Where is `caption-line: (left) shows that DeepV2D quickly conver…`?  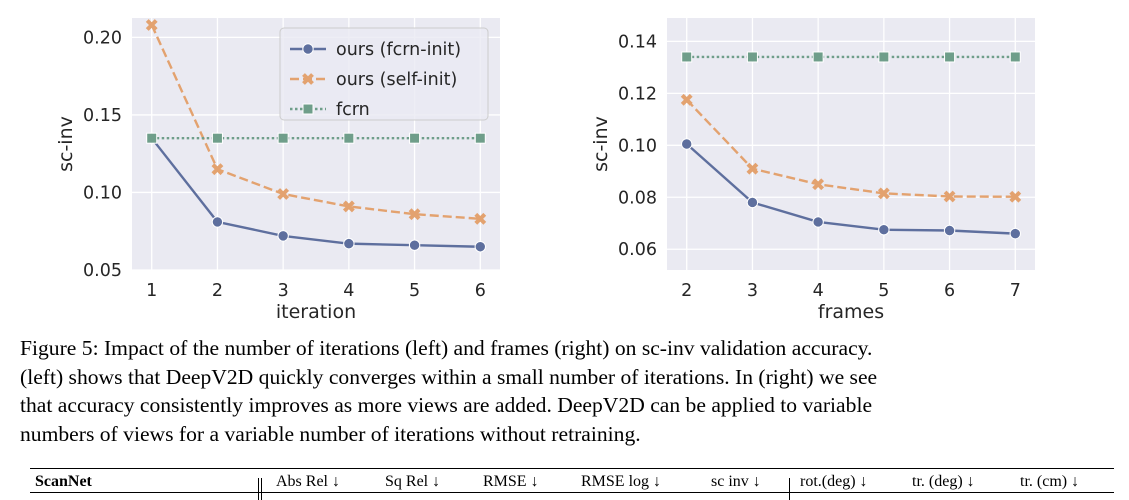 caption-line: (left) shows that DeepV2D quickly conver… is located at coordinates (449, 376).